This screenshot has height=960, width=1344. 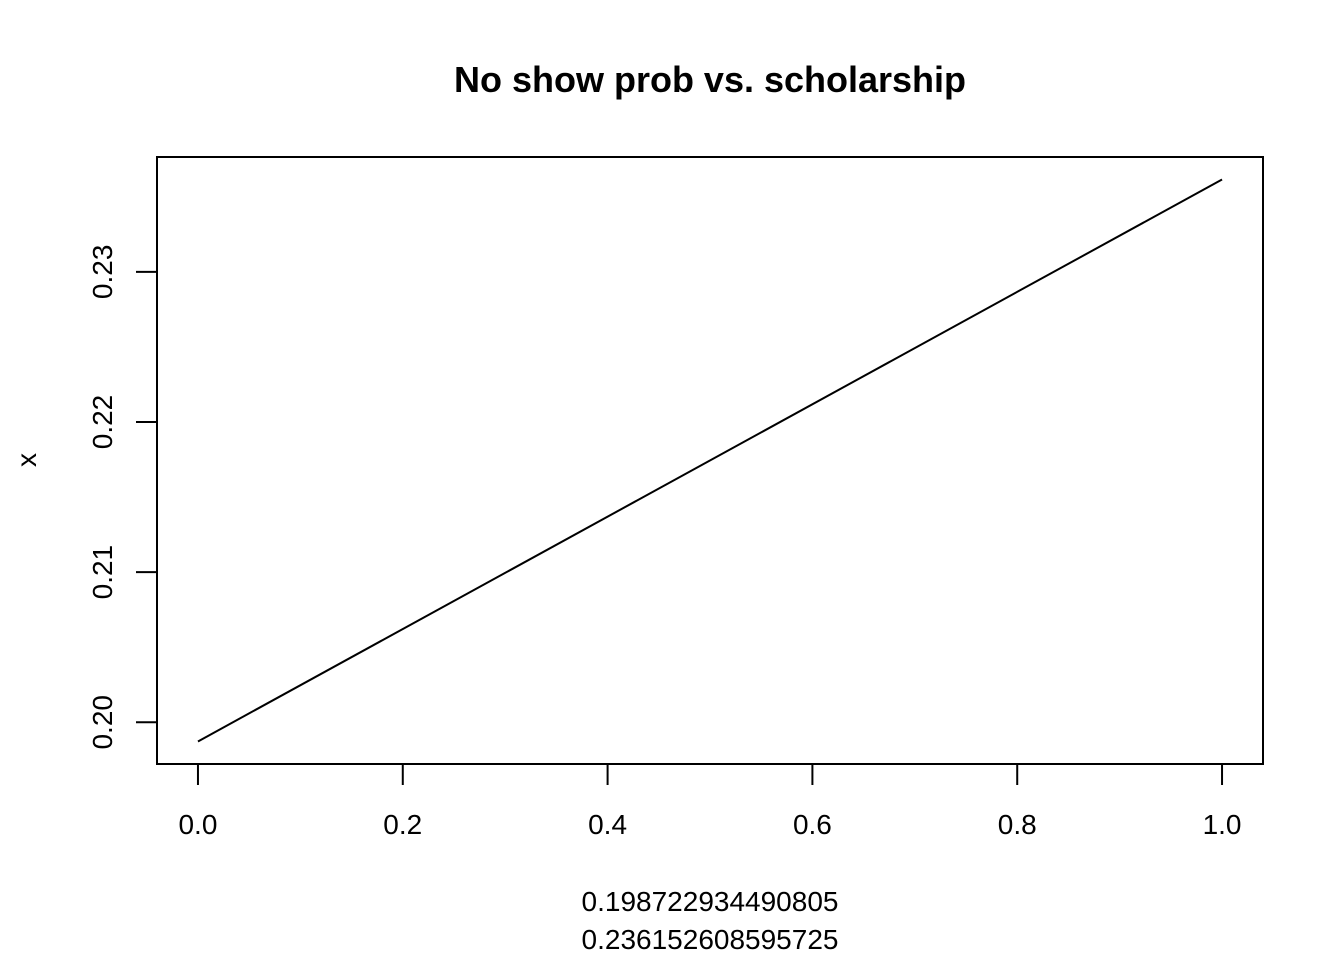 I want to click on y-tick-label: 0.22, so click(x=102, y=422).